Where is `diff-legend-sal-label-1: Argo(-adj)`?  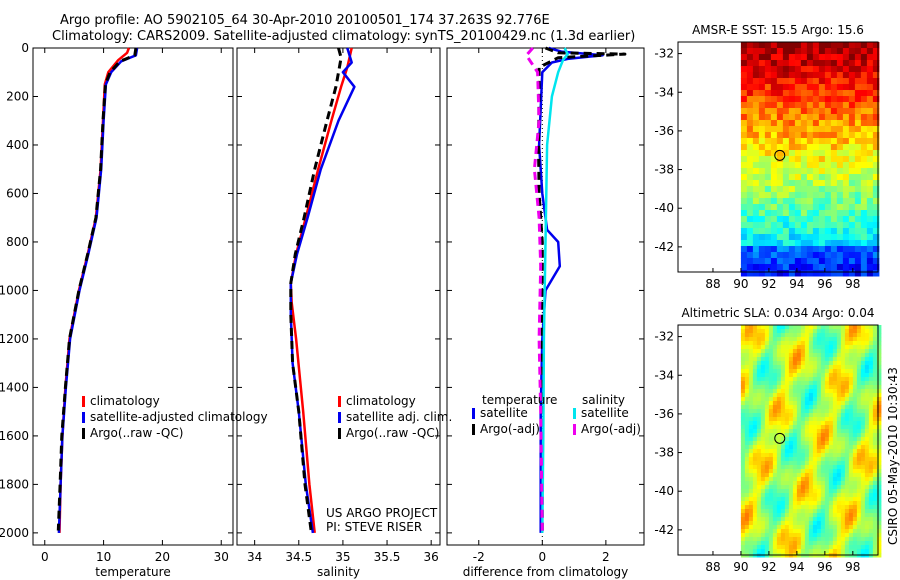 diff-legend-sal-label-1: Argo(-adj) is located at coordinates (611, 429).